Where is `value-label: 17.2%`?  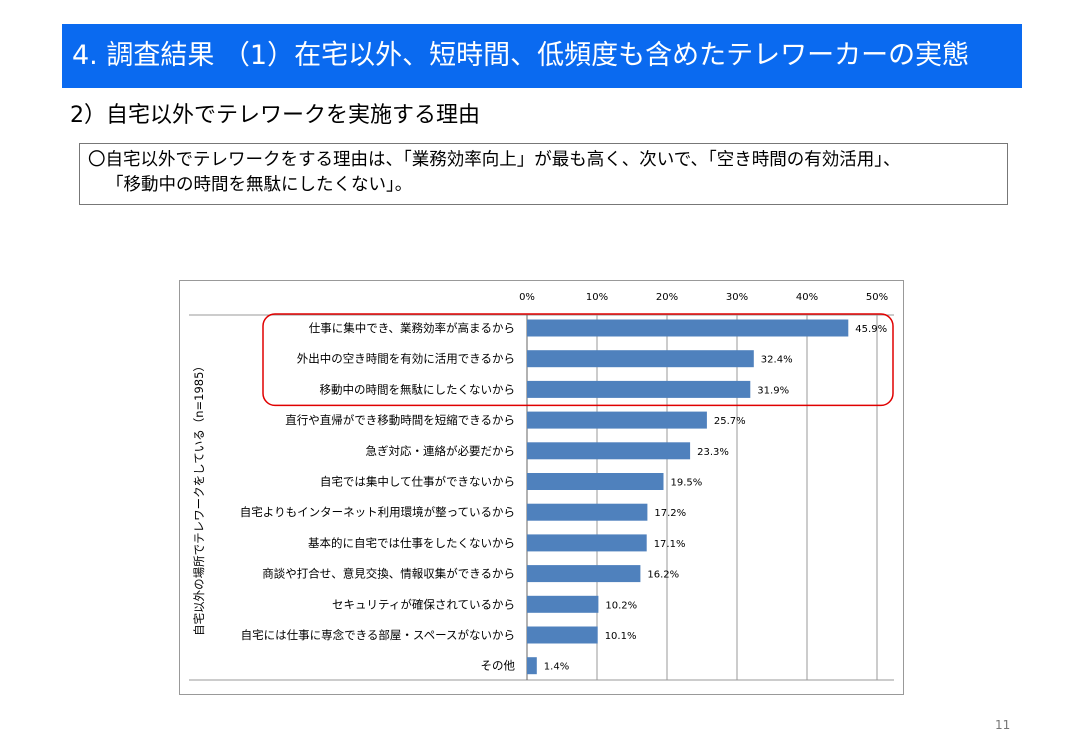
value-label: 17.2% is located at coordinates (670, 513).